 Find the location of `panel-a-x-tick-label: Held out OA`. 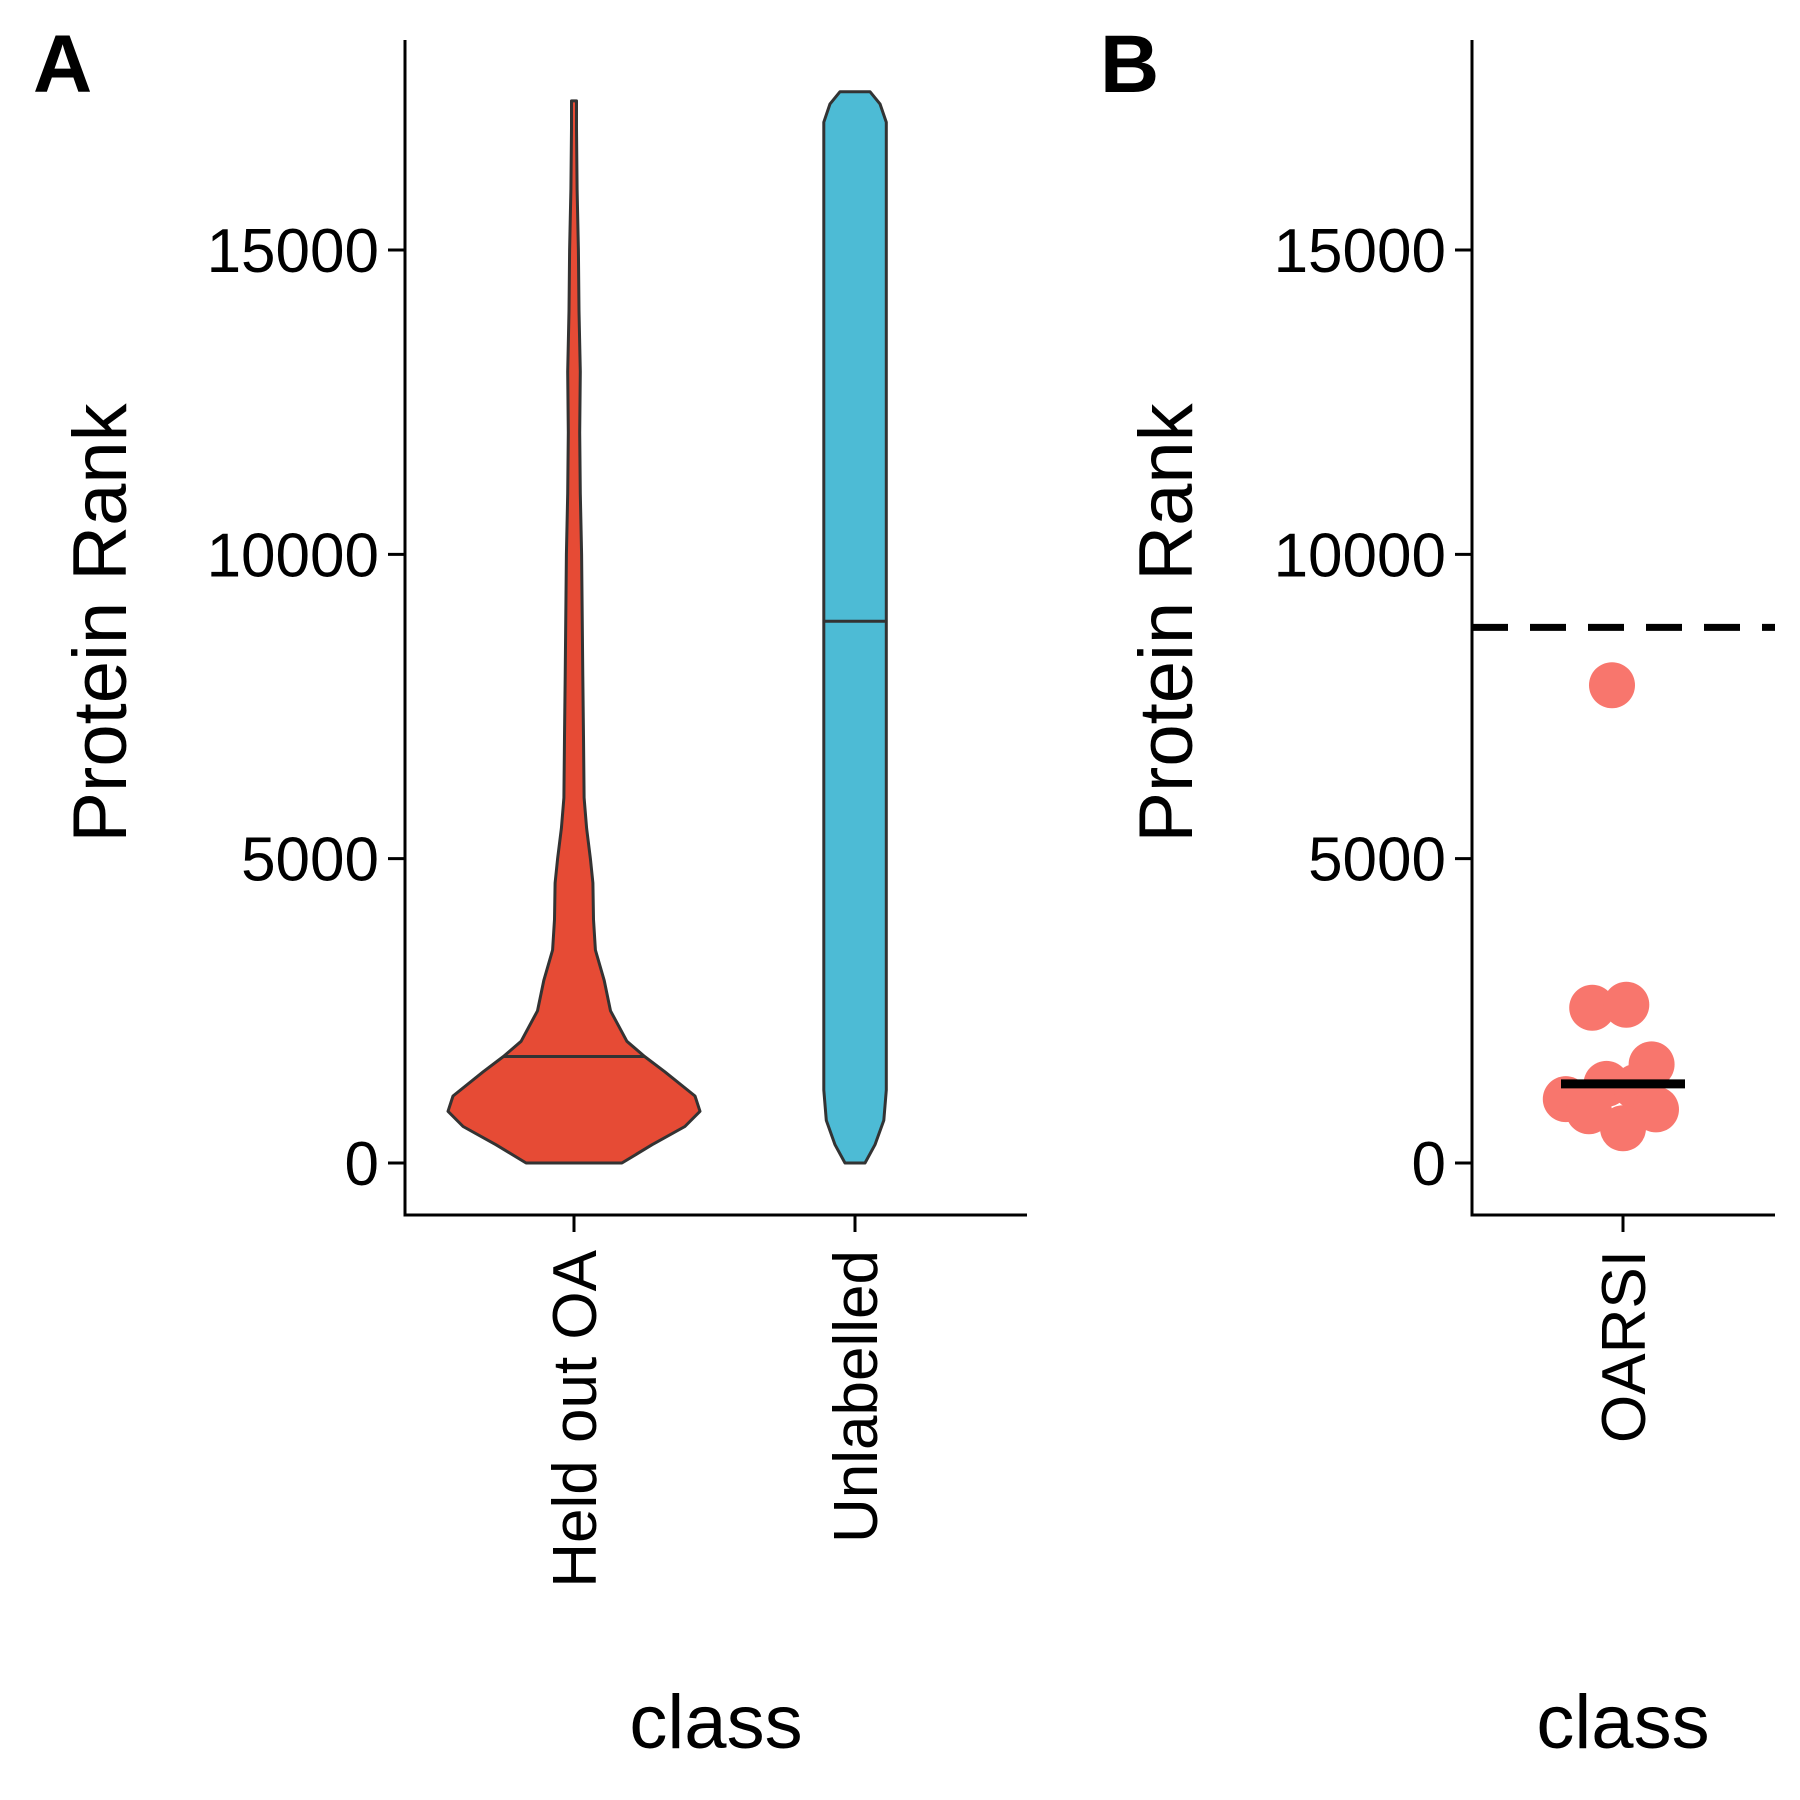

panel-a-x-tick-label: Held out OA is located at coordinates (575, 1418).